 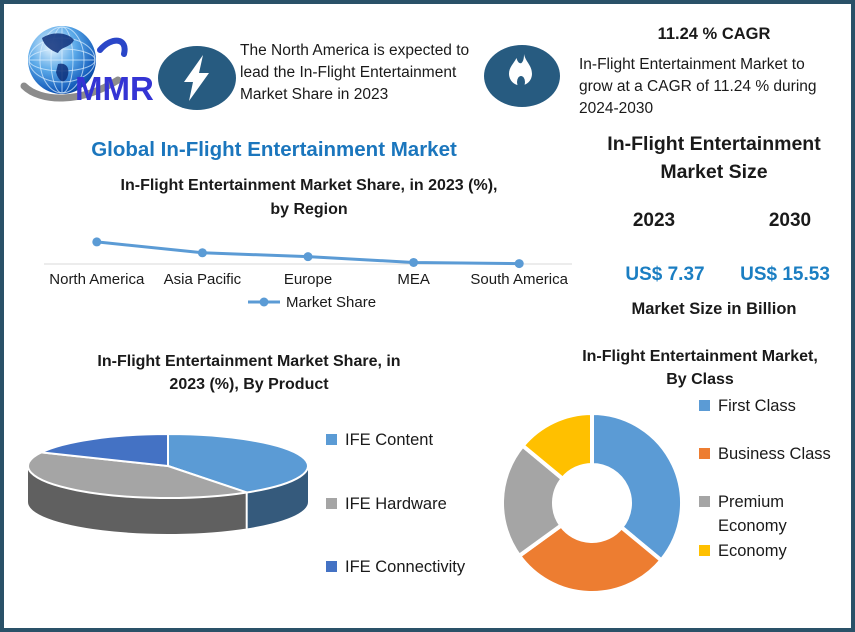 What do you see at coordinates (704, 550) in the screenshot?
I see `economy-swatch` at bounding box center [704, 550].